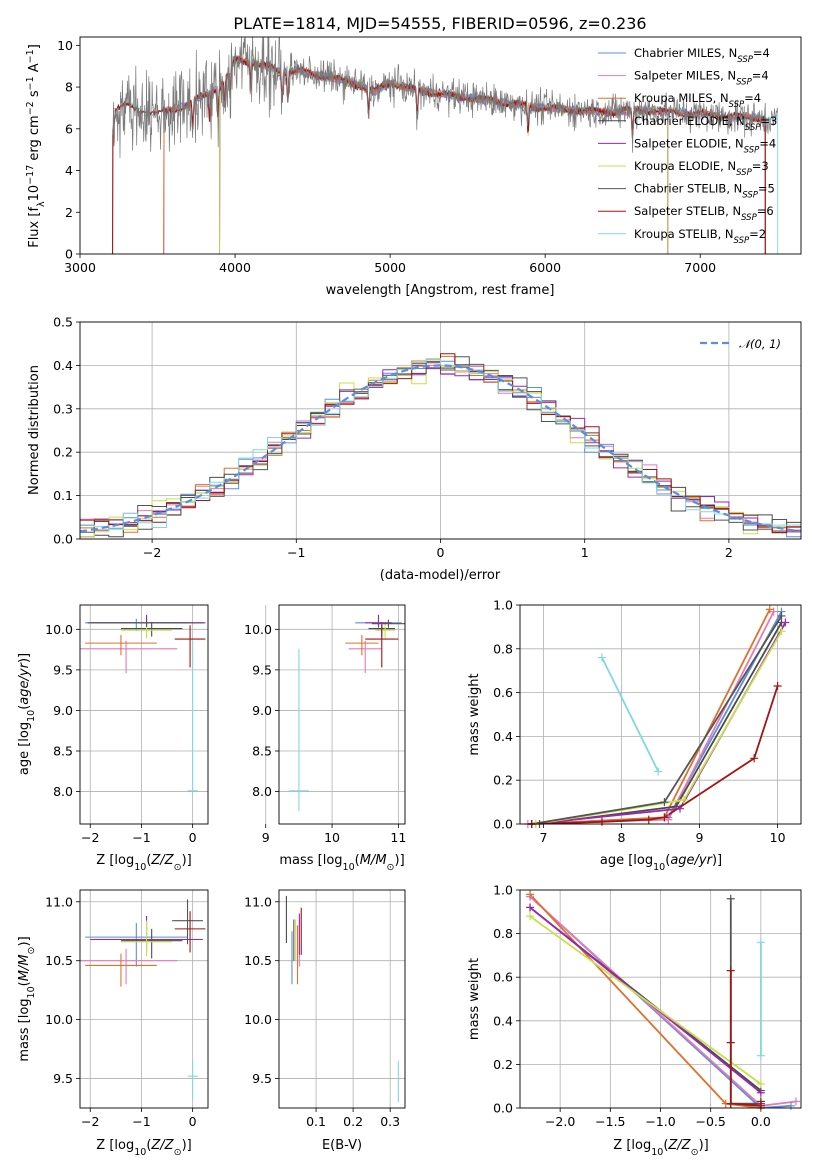 The height and width of the screenshot is (1170, 819). Describe the element at coordinates (765, 211) in the screenshot. I see `legend-tail: =6` at that location.